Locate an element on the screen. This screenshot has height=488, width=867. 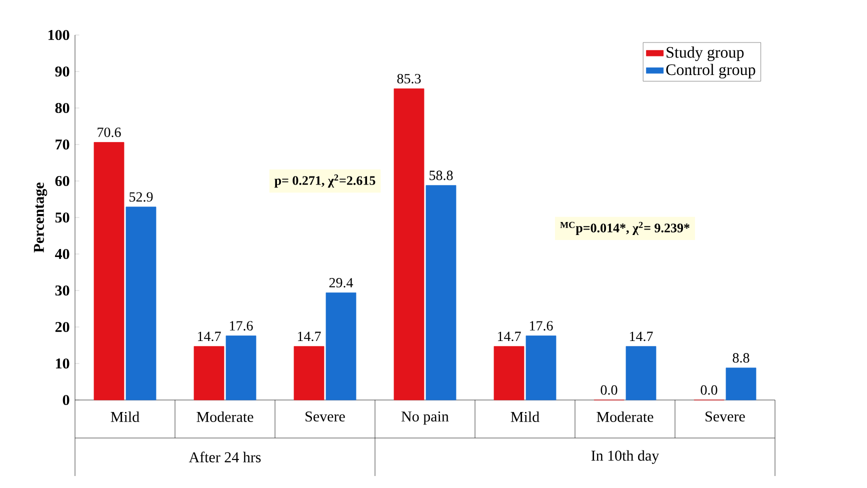
y-tick-label: 50 is located at coordinates (62, 217).